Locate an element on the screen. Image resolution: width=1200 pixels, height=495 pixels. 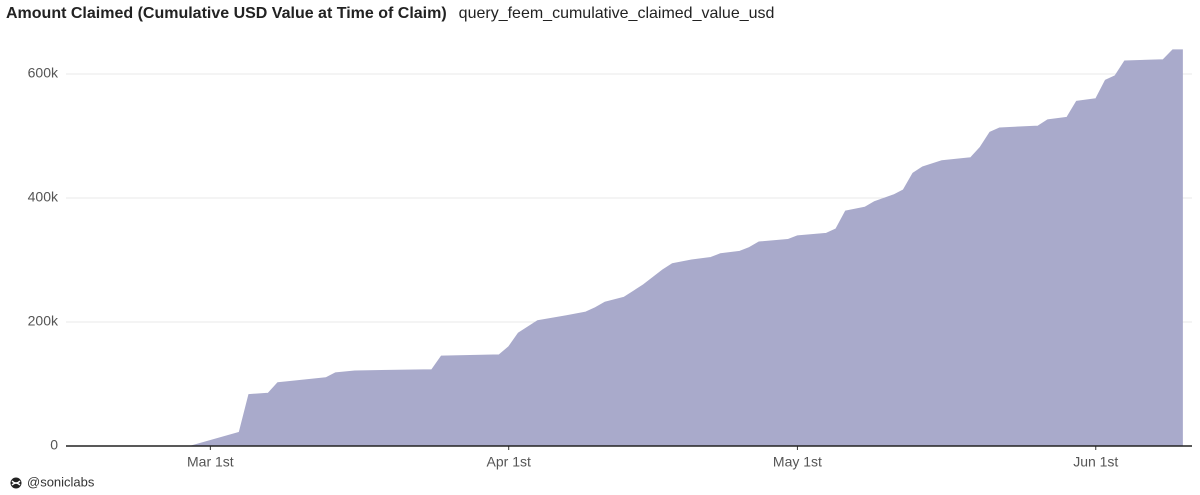
y-tick-label: 0 is located at coordinates (54, 445).